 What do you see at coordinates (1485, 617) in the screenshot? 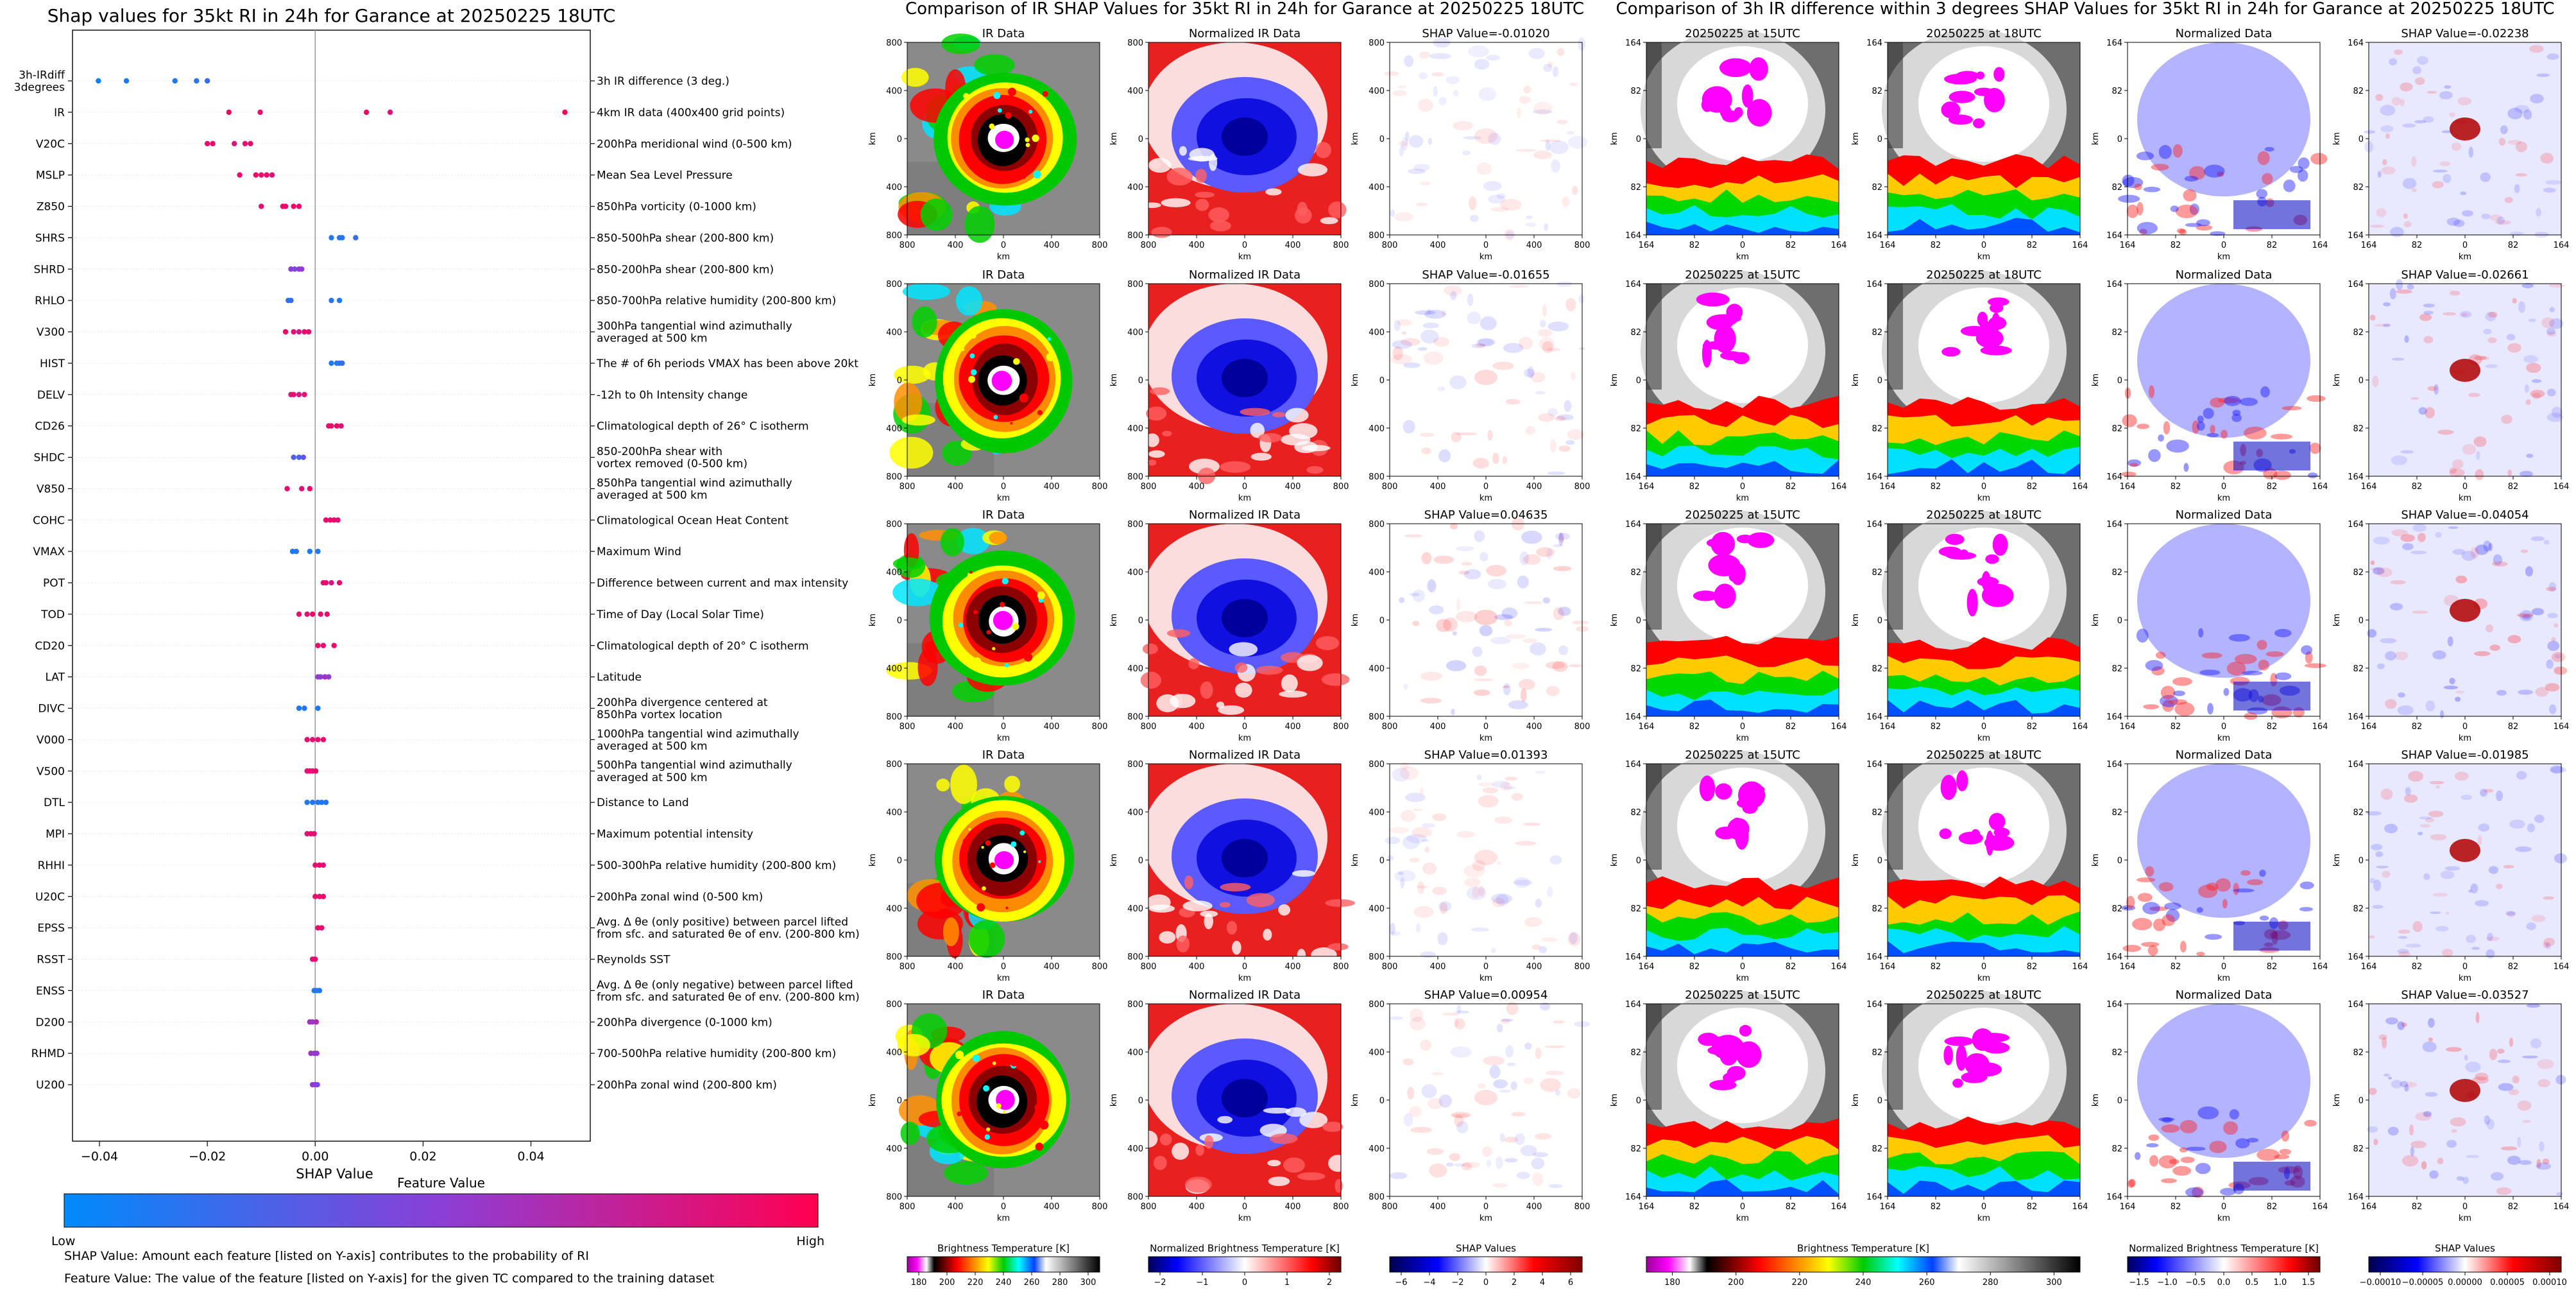
I see `shap-map-center` at bounding box center [1485, 617].